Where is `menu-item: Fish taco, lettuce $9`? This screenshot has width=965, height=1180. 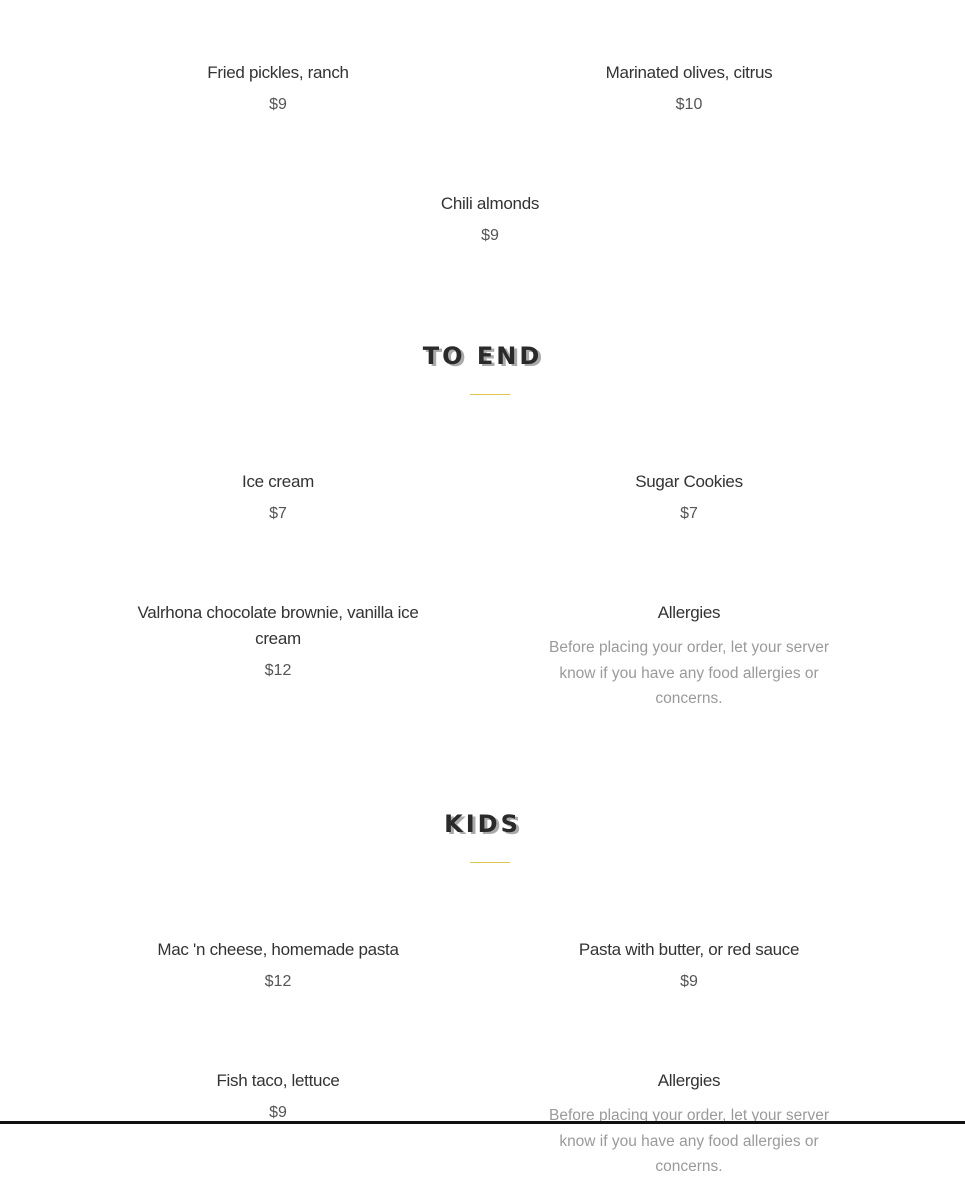
menu-item: Fish taco, lettuce $9 is located at coordinates (278, 1095).